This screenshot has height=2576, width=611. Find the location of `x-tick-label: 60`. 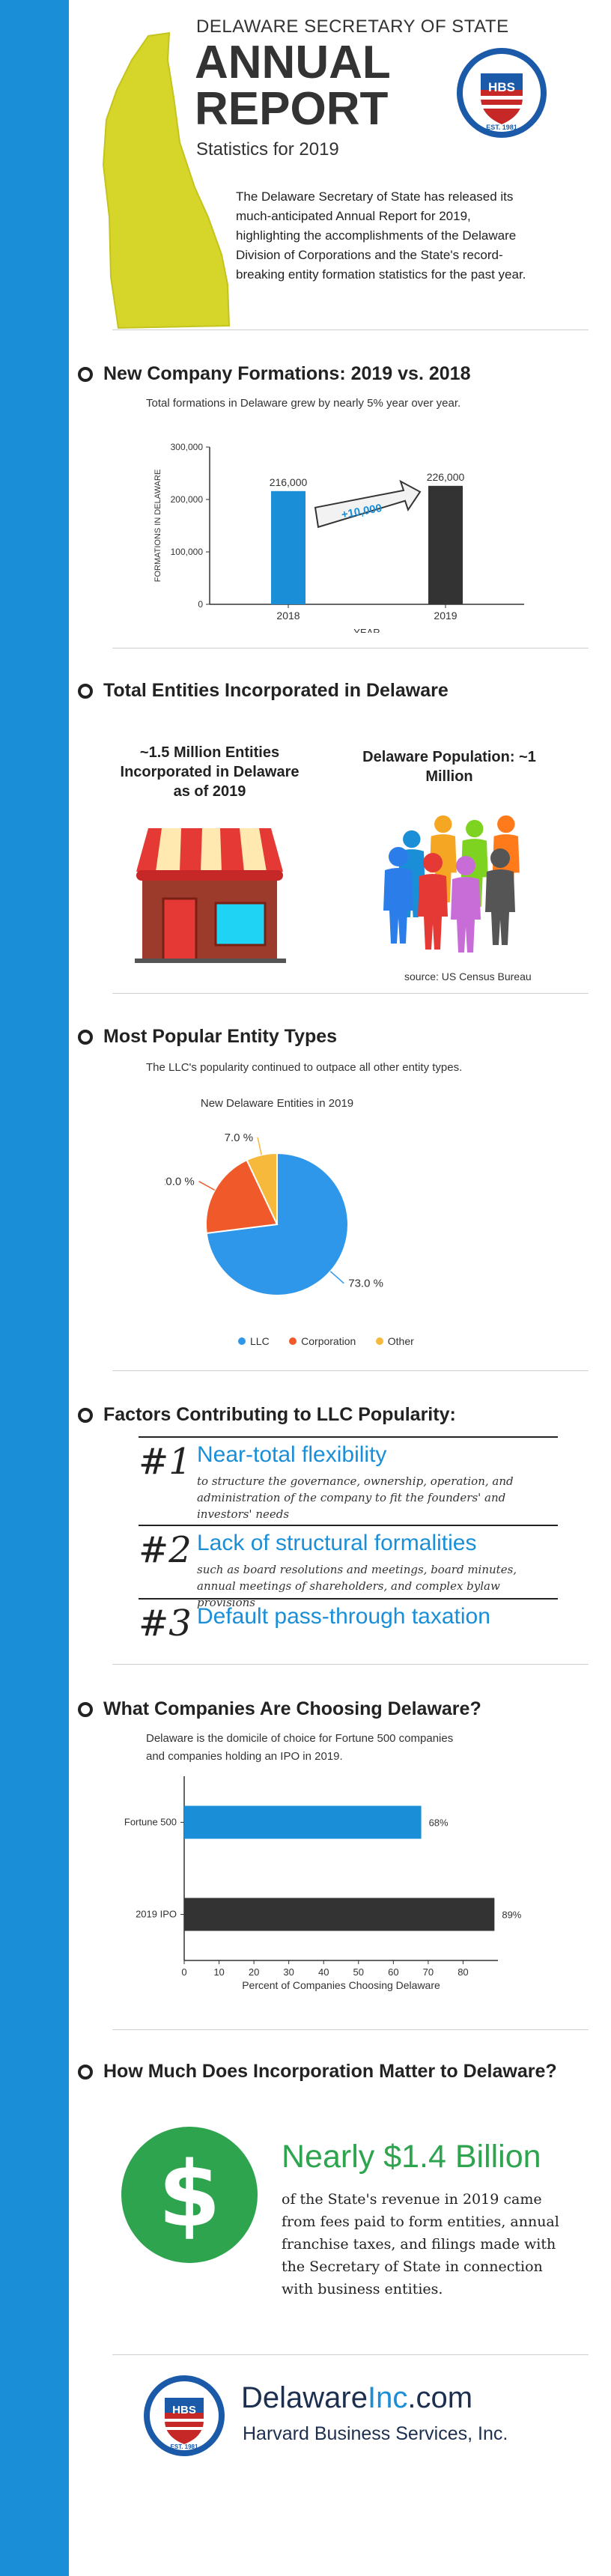

x-tick-label: 60 is located at coordinates (393, 1972).